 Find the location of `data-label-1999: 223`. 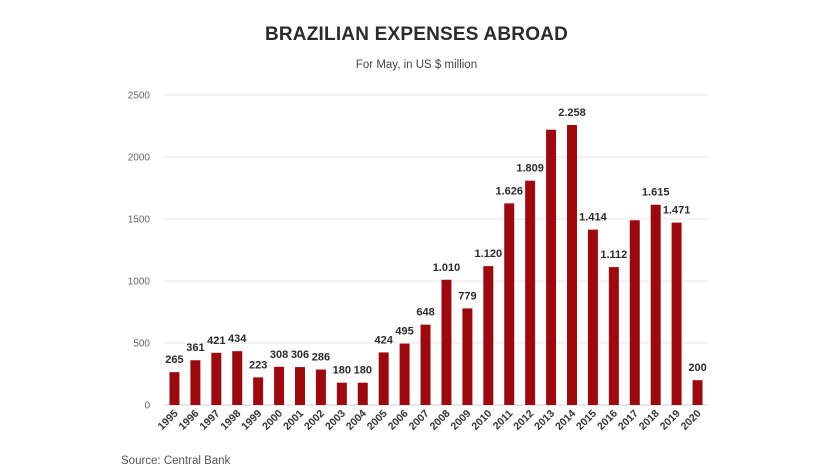

data-label-1999: 223 is located at coordinates (258, 365).